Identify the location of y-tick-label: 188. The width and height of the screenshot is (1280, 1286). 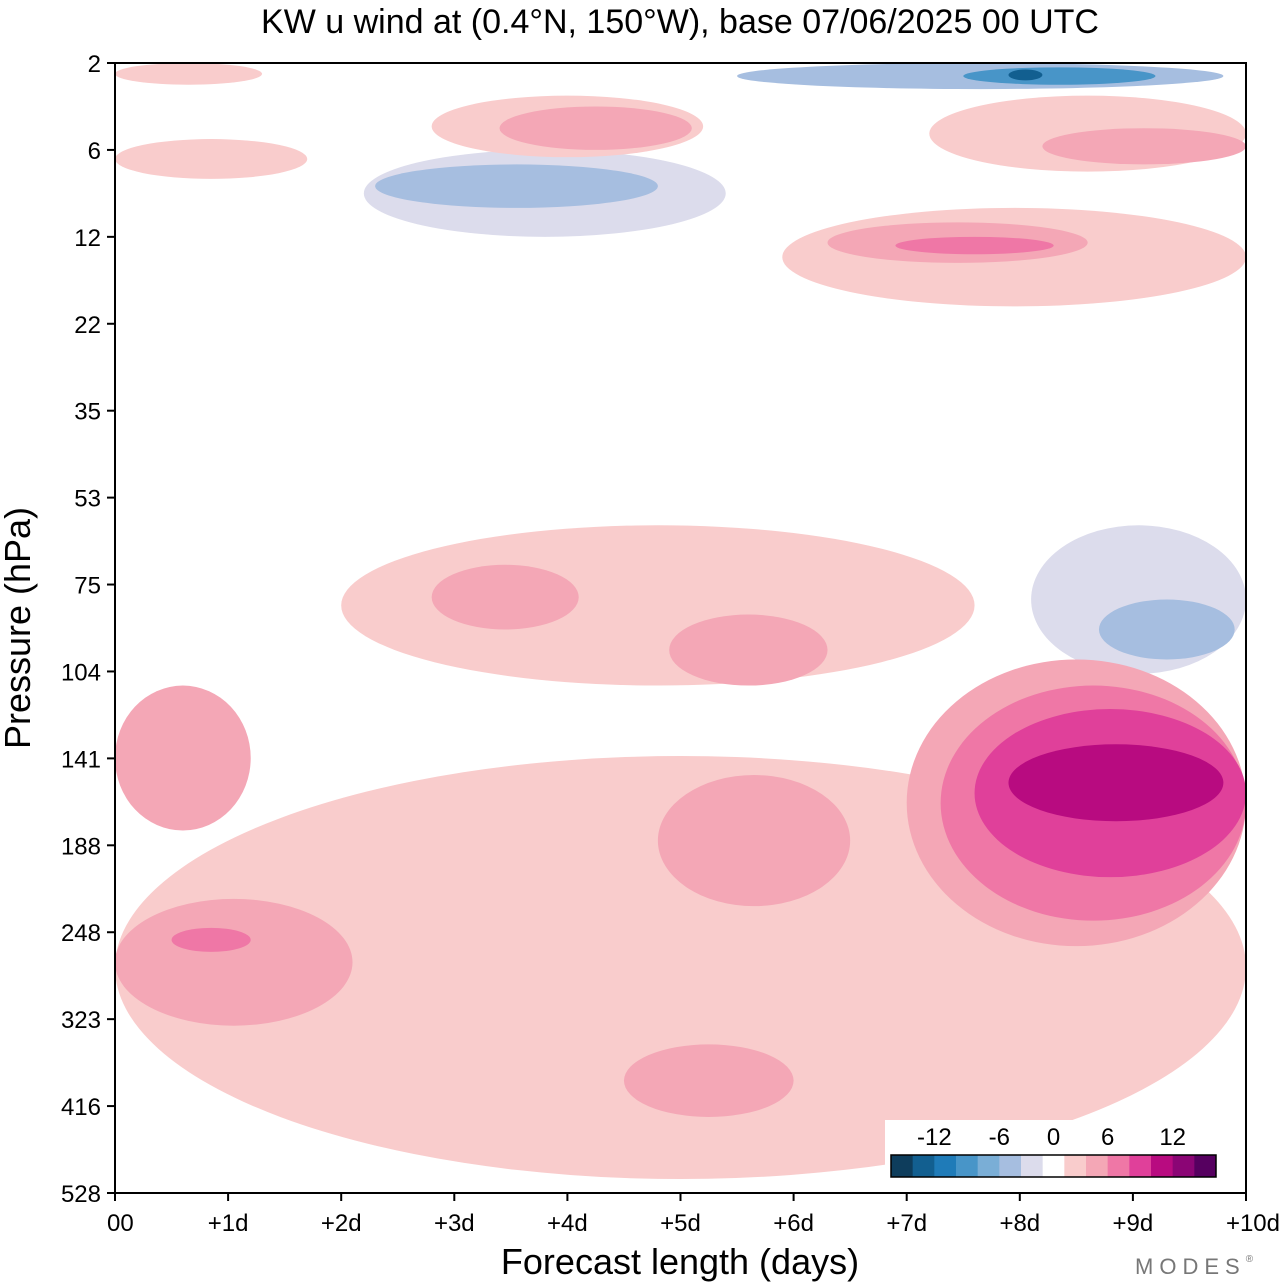
(81, 846).